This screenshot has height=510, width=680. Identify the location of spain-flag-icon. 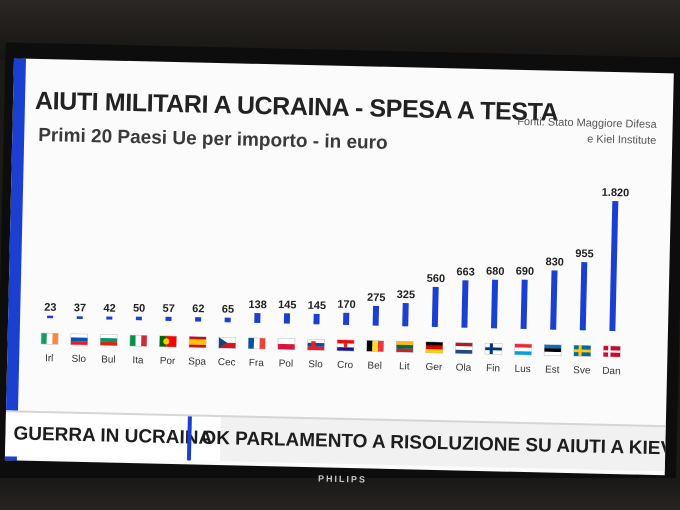
(197, 342).